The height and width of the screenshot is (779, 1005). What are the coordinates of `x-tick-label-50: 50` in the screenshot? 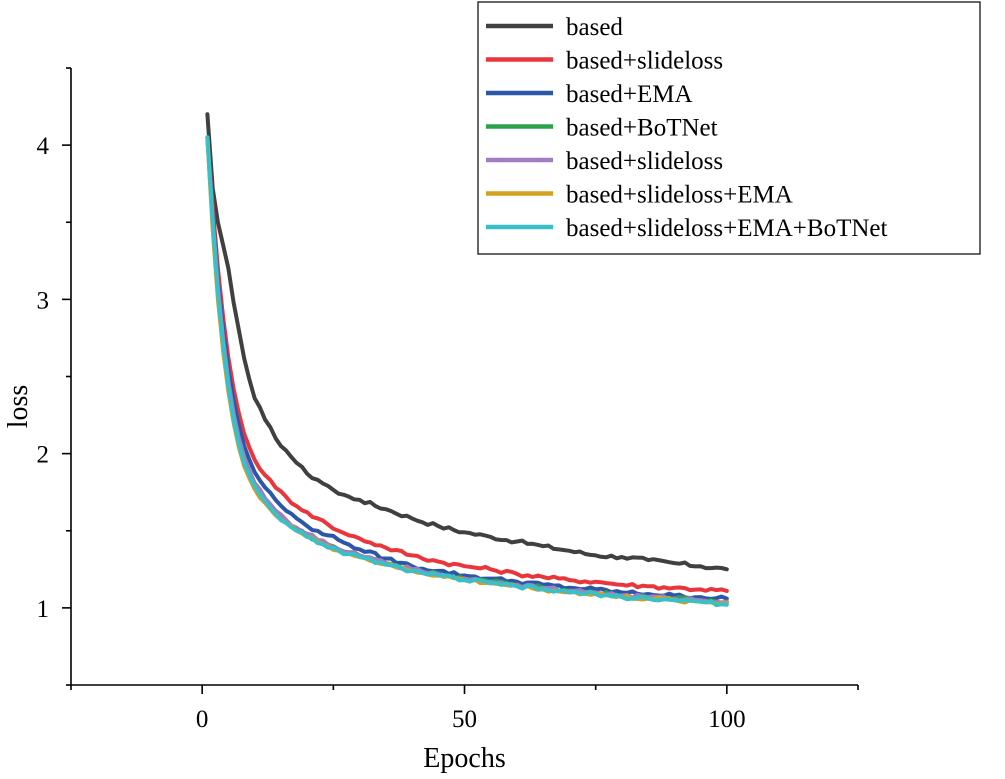 It's located at (464, 719).